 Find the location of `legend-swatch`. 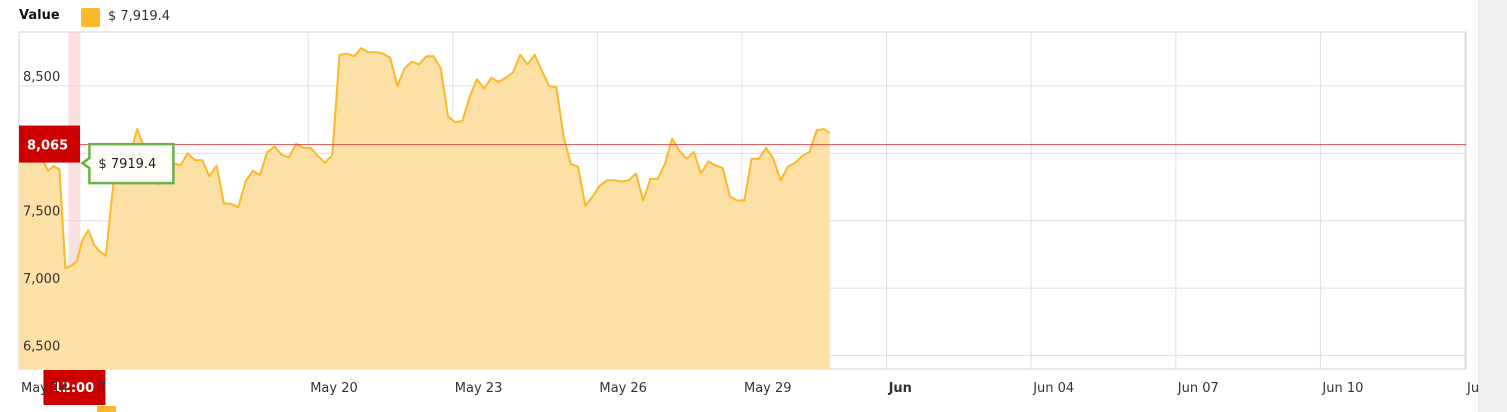

legend-swatch is located at coordinates (90, 17).